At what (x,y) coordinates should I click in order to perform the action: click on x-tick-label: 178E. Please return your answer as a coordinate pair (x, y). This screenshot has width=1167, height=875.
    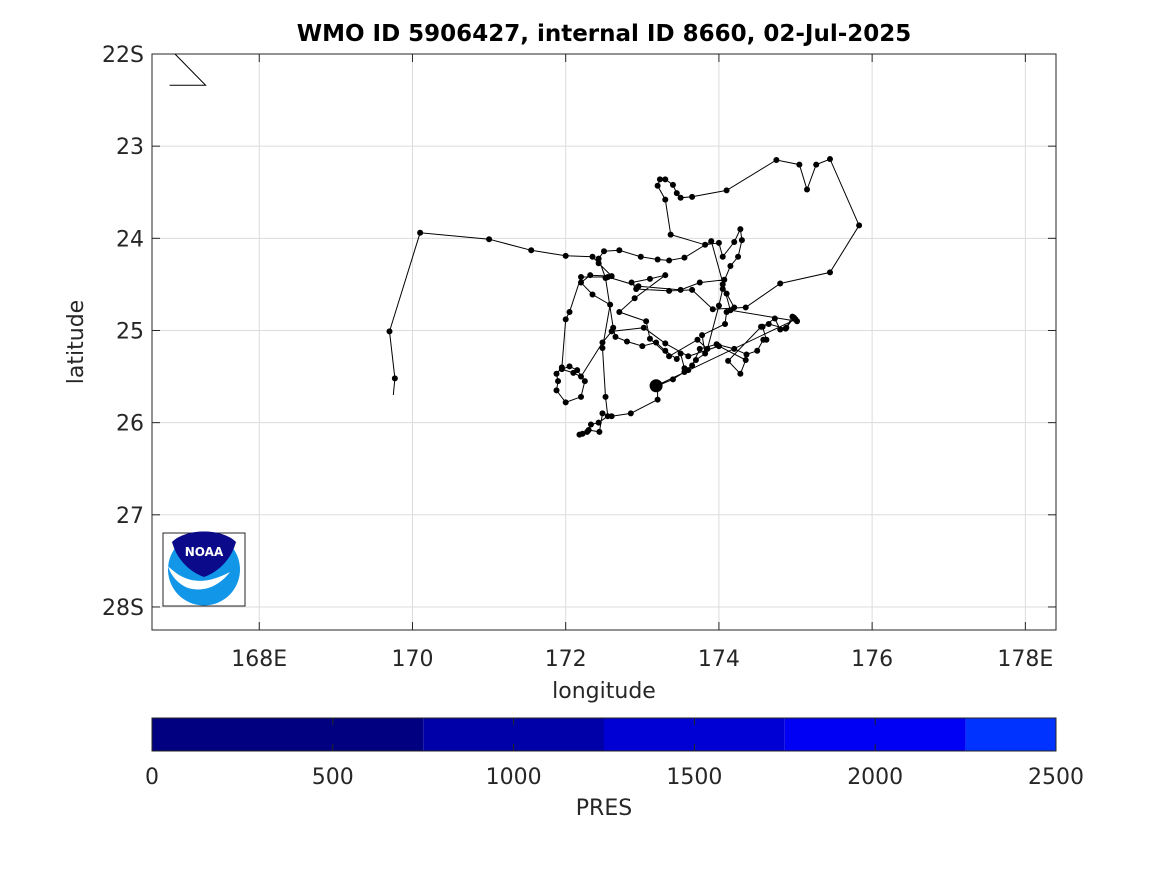
    Looking at the image, I should click on (1025, 659).